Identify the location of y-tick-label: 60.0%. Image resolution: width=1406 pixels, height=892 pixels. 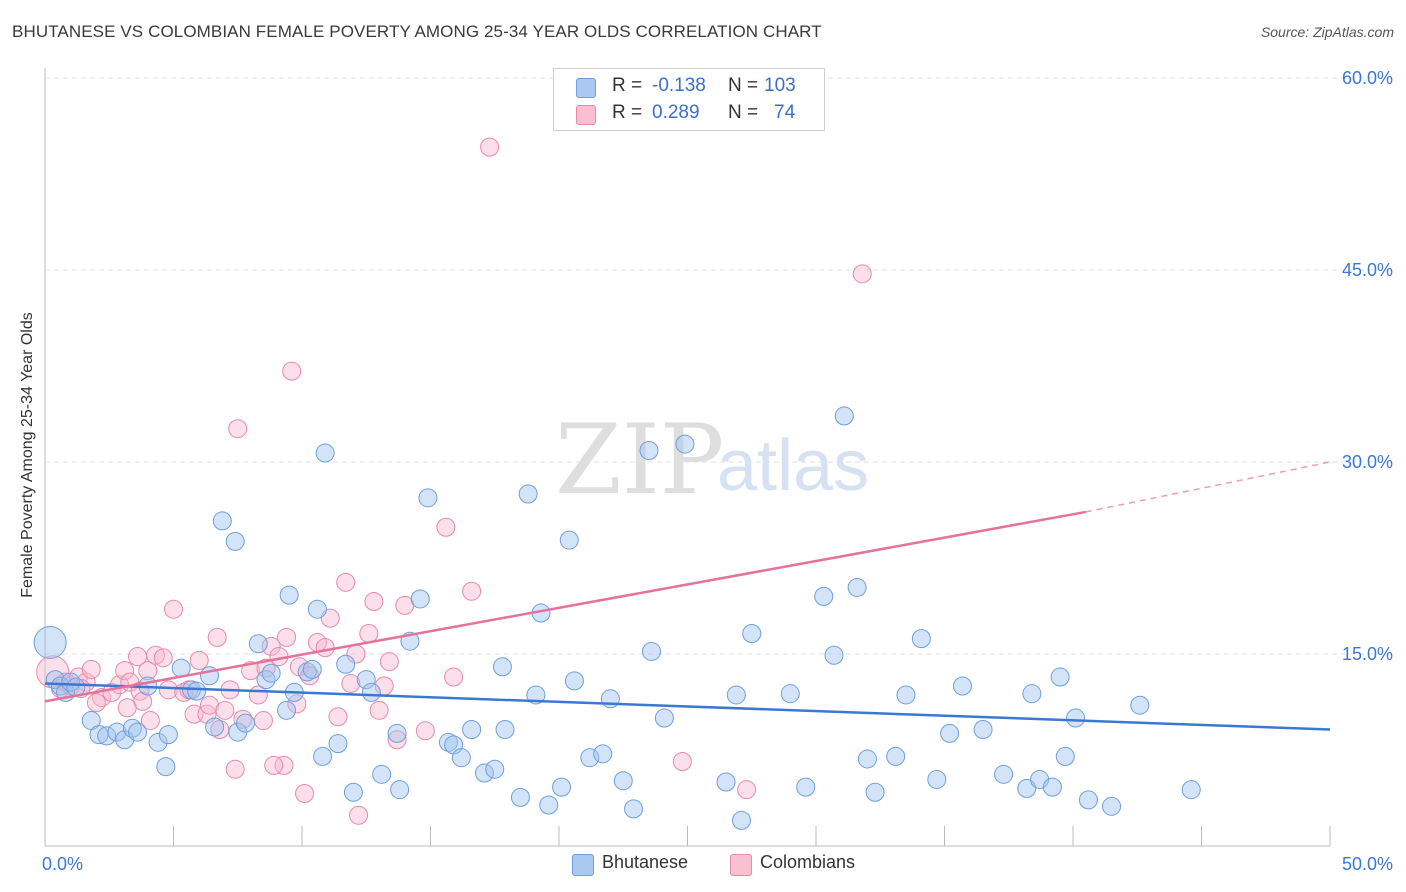
(1367, 78).